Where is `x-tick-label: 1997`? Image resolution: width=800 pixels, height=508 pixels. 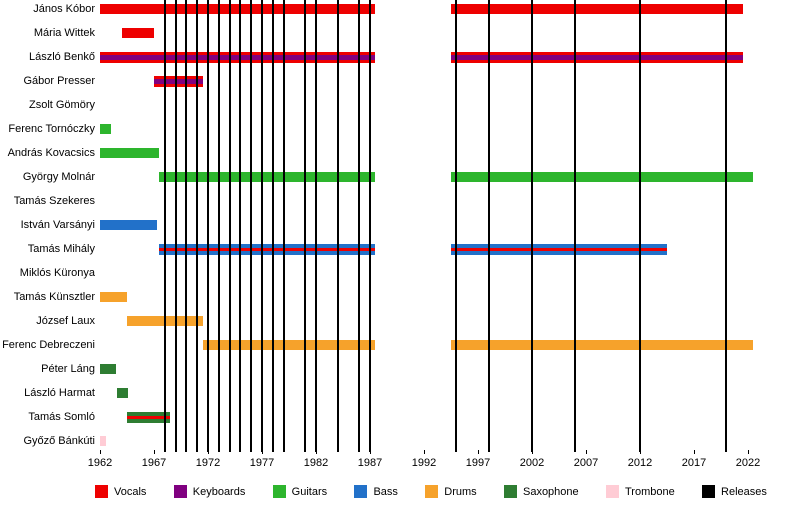
x-tick-label: 1997 is located at coordinates (478, 463).